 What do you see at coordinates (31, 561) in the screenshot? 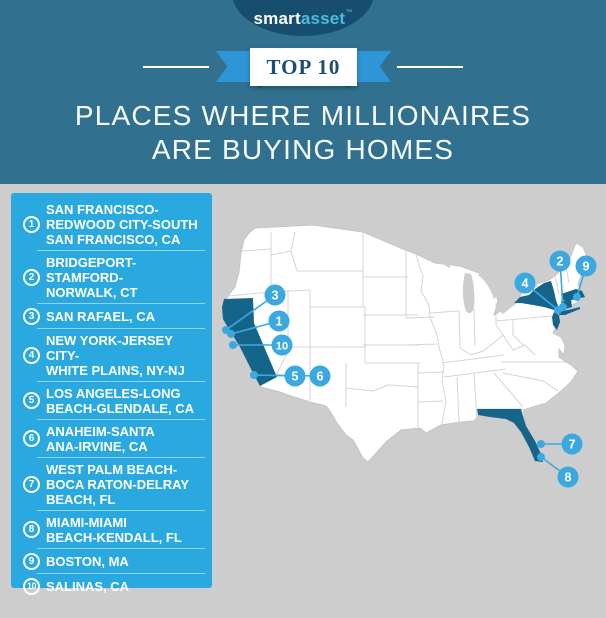
I see `rank-badge: 9` at bounding box center [31, 561].